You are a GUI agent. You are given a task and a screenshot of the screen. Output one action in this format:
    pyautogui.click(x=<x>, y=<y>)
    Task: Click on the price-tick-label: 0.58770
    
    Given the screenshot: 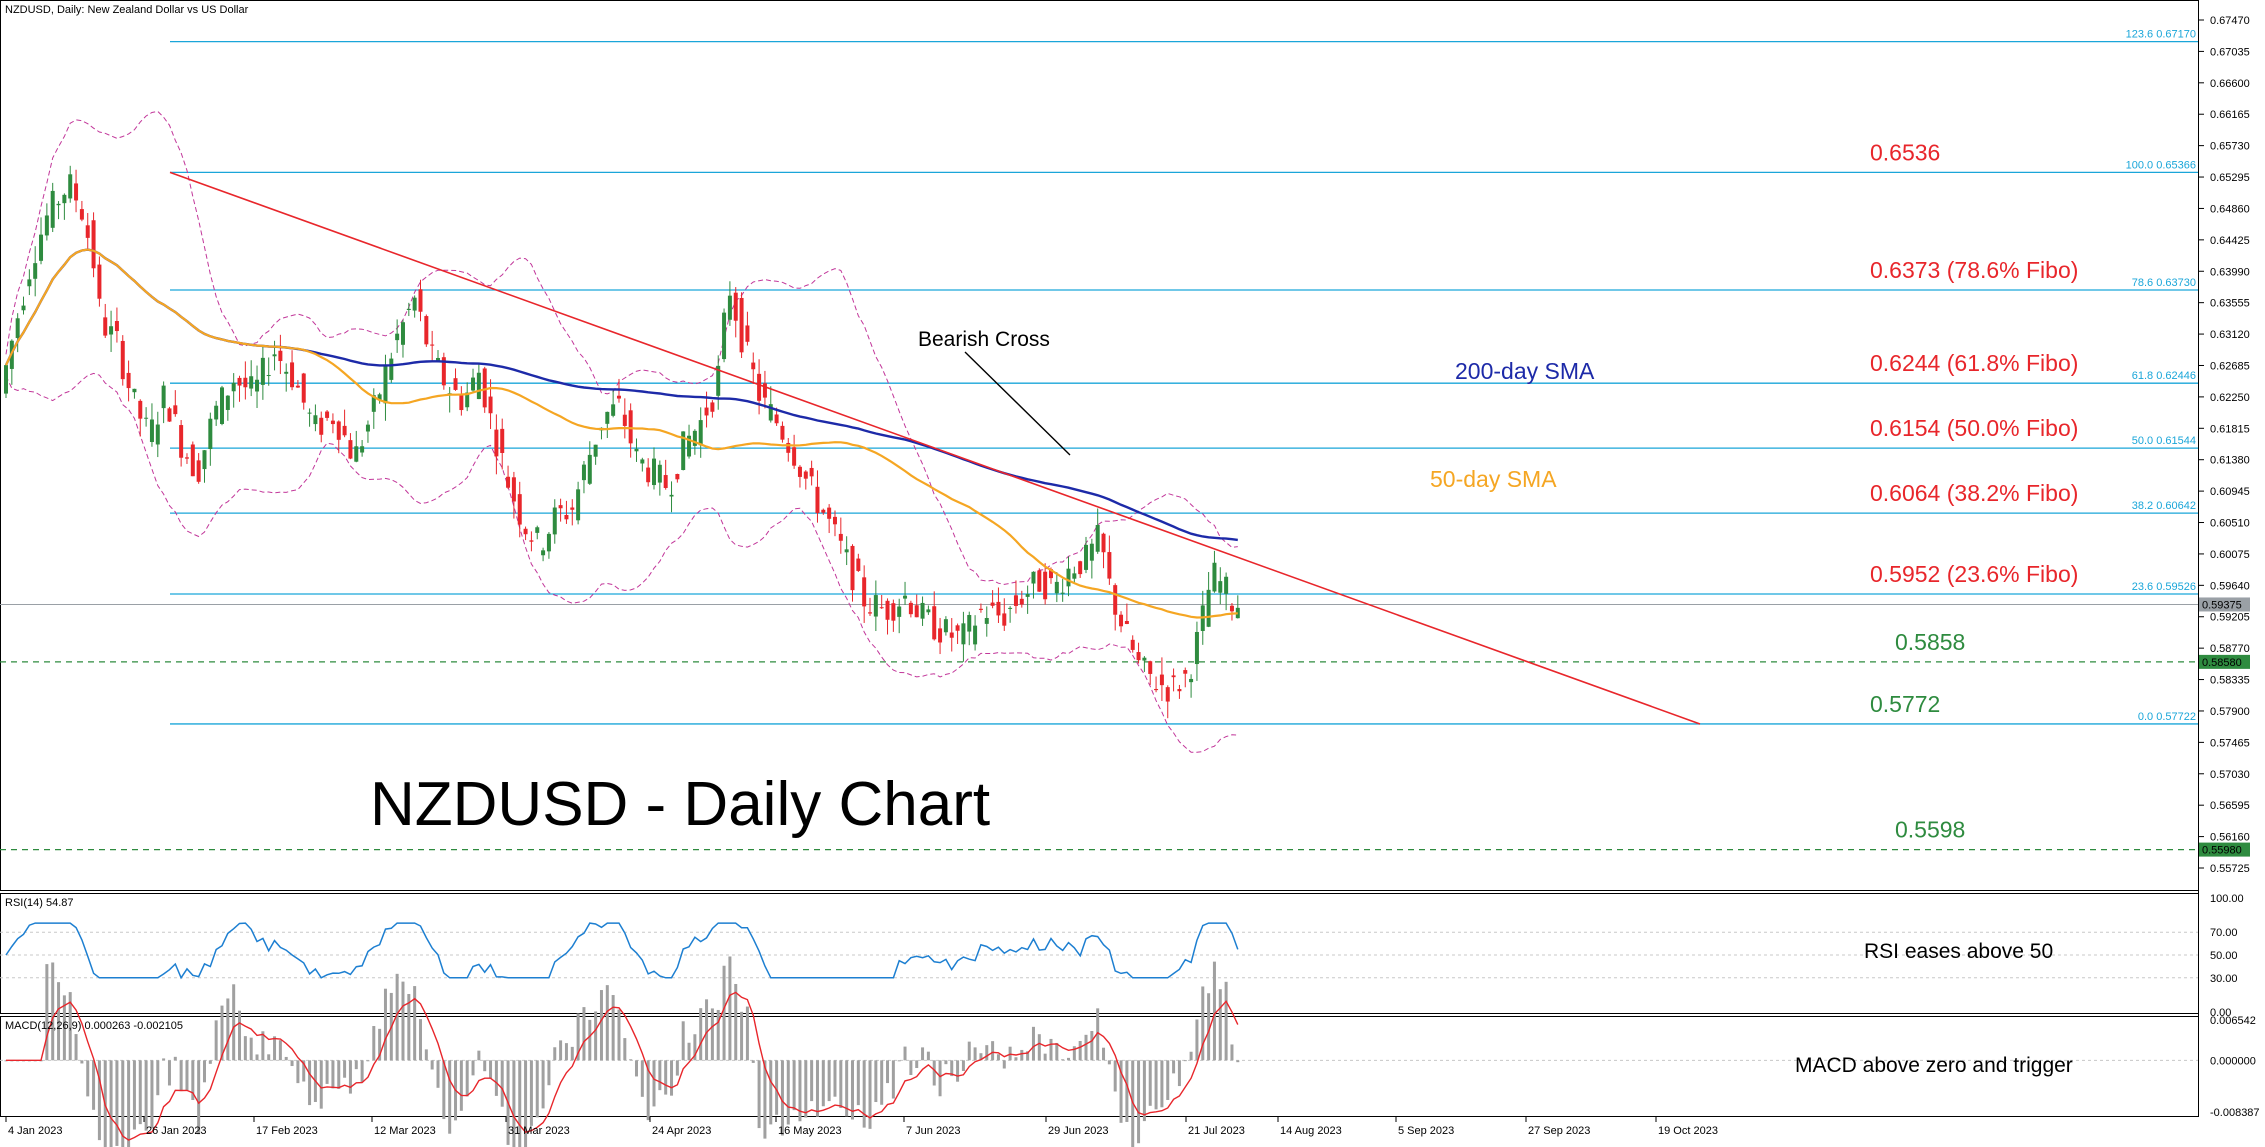 What is the action you would take?
    pyautogui.click(x=2230, y=649)
    